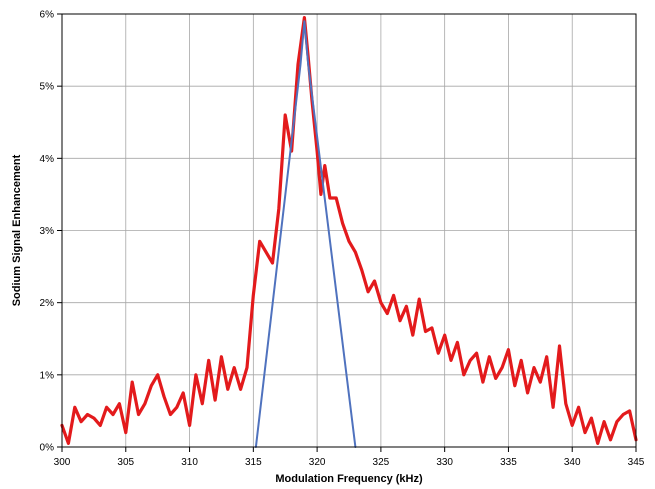  Describe the element at coordinates (381, 462) in the screenshot. I see `x-tick-label: 325` at that location.